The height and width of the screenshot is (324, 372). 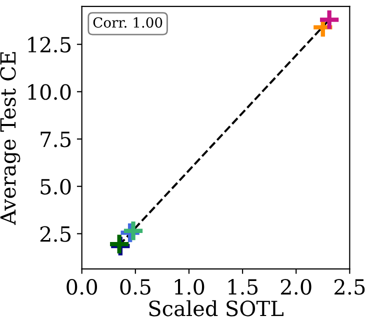 What do you see at coordinates (135, 287) in the screenshot?
I see `x-tick-label: 0.5` at bounding box center [135, 287].